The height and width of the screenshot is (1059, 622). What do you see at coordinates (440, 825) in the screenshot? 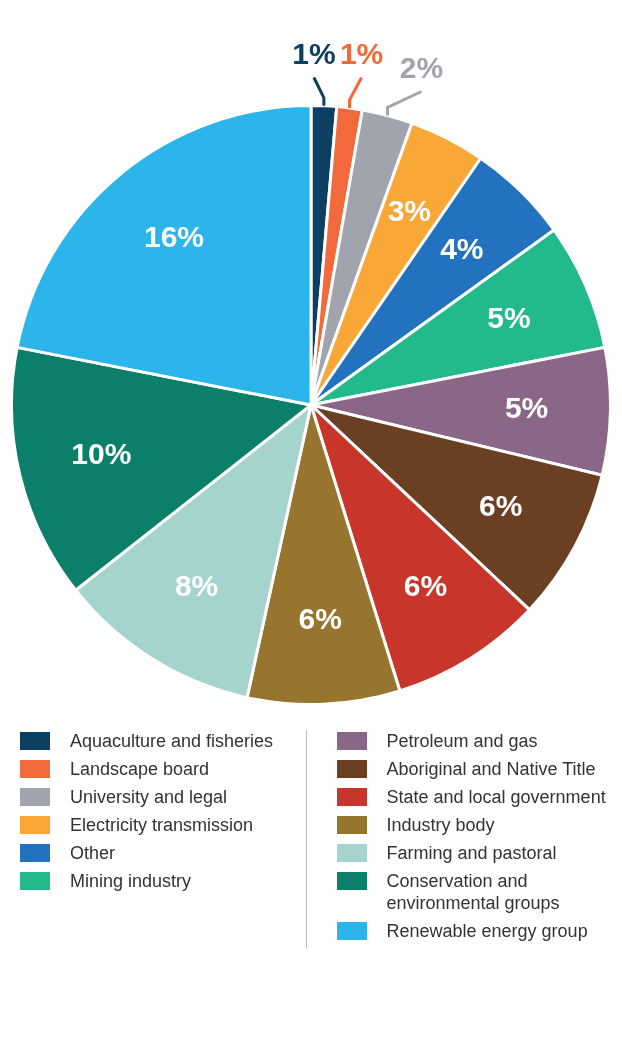
I see `legend-label: Industry body` at bounding box center [440, 825].